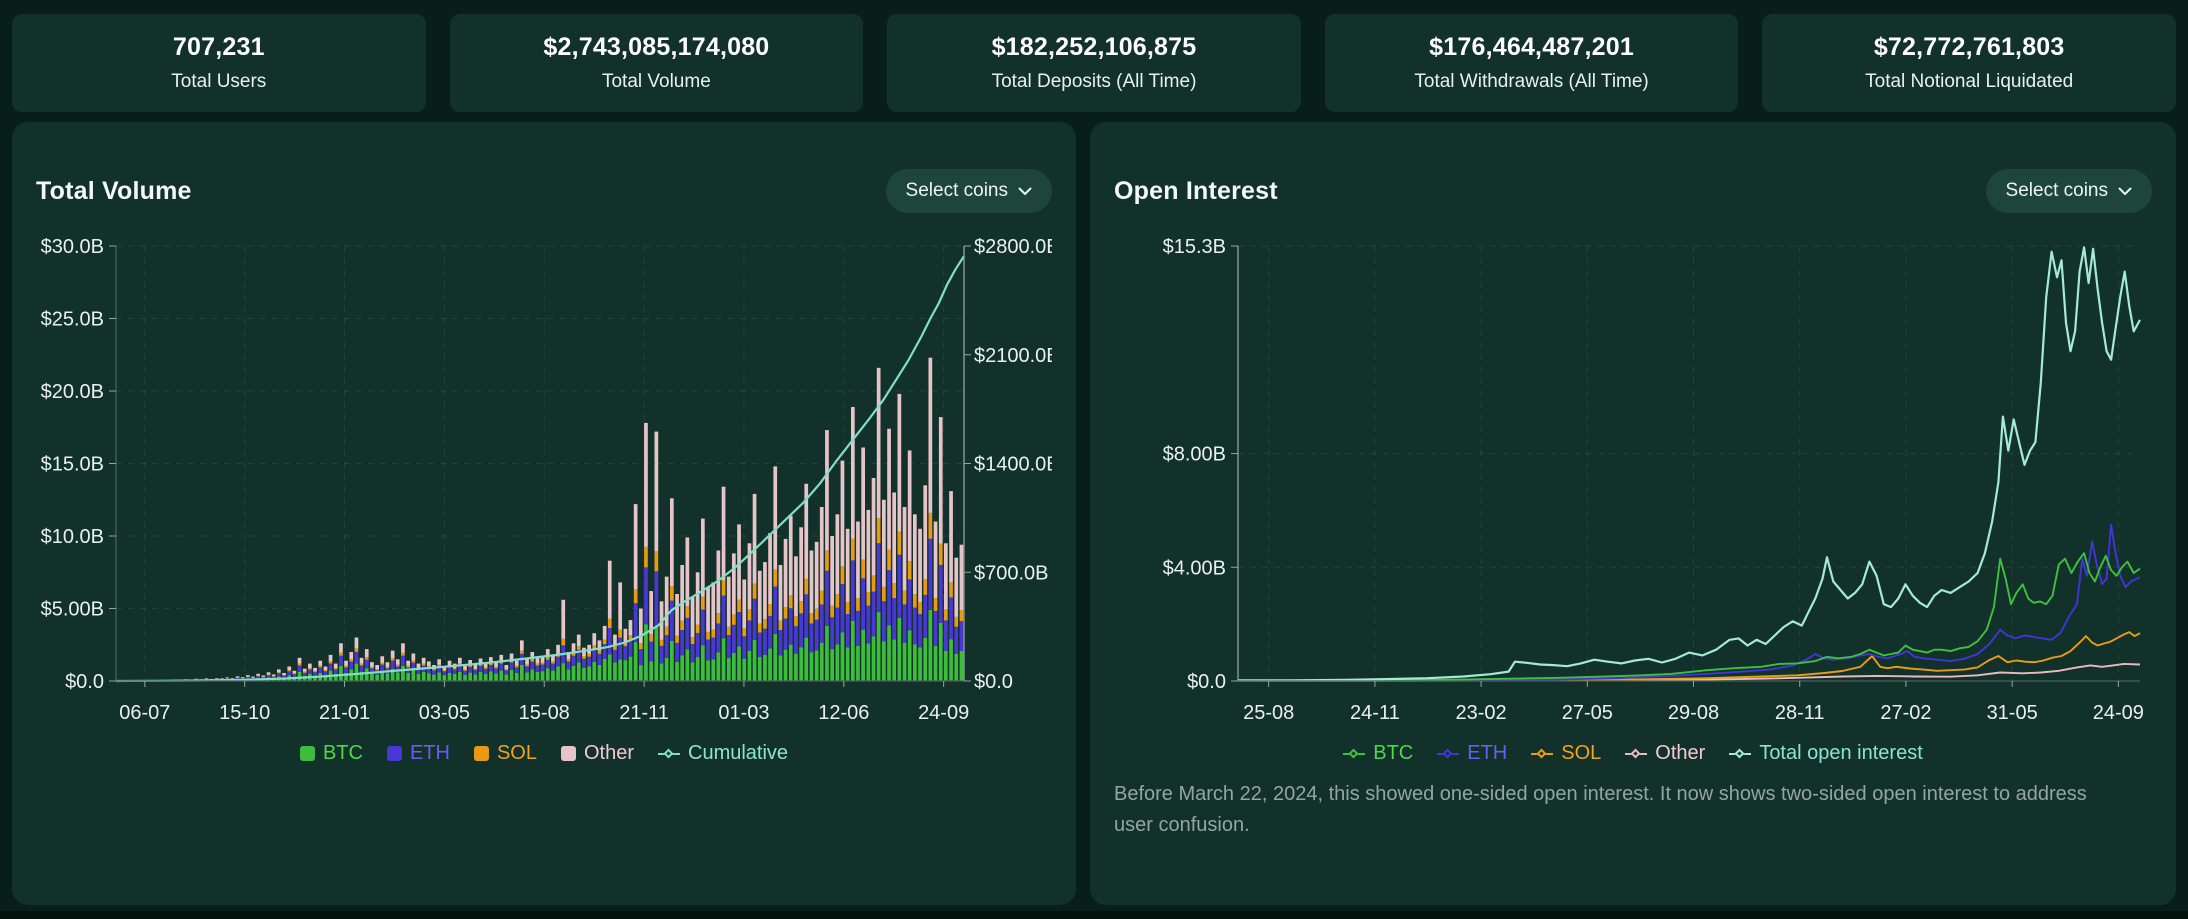 This screenshot has height=919, width=2188. What do you see at coordinates (1375, 713) in the screenshot?
I see `svg-text: 24-11` at bounding box center [1375, 713].